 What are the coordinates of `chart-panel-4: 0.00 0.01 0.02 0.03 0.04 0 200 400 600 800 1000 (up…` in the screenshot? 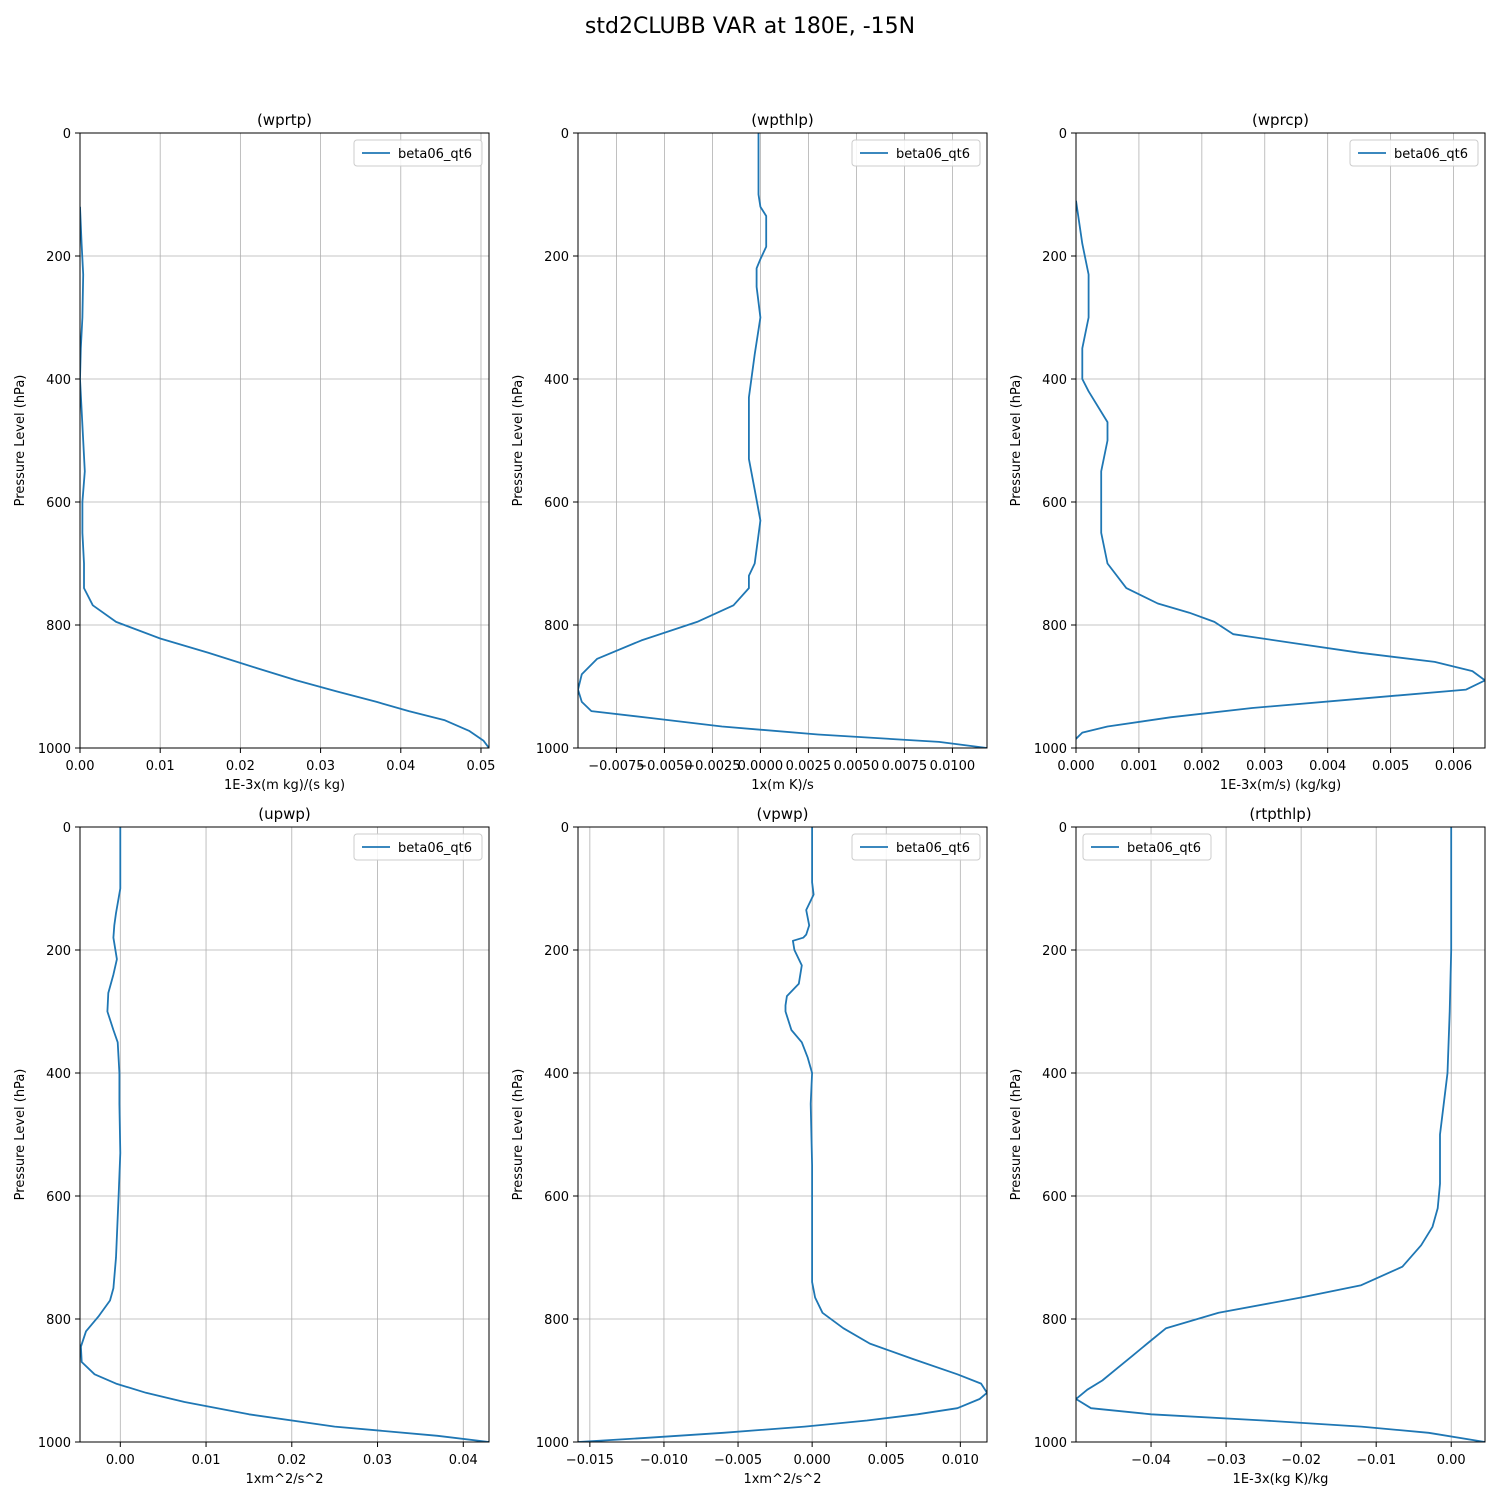 It's located at (251, 1146).